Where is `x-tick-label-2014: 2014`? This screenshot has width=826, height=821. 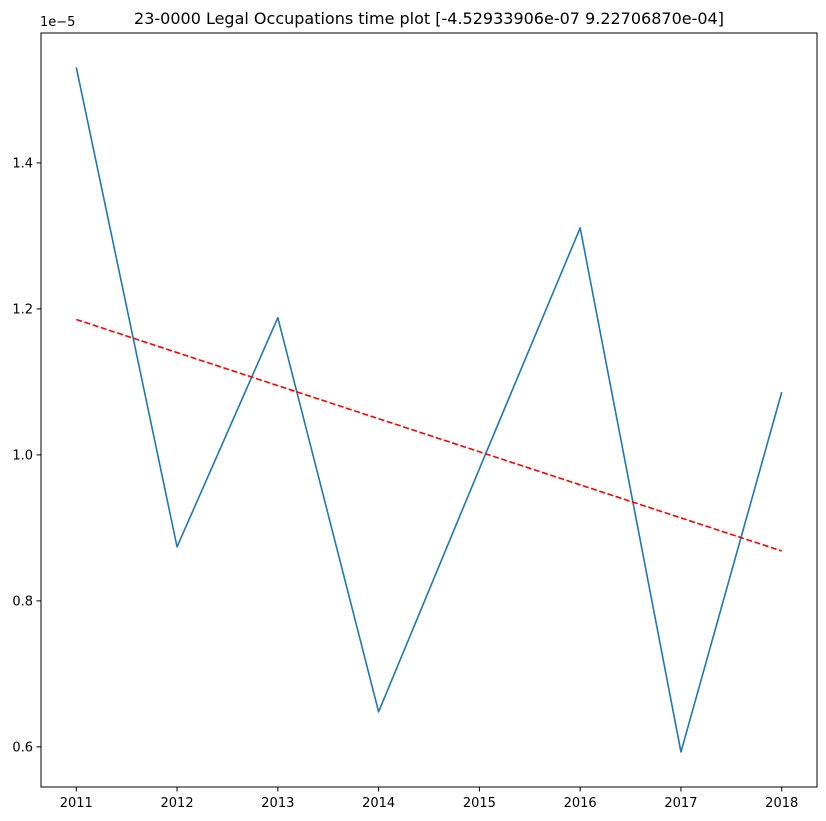
x-tick-label-2014: 2014 is located at coordinates (378, 803).